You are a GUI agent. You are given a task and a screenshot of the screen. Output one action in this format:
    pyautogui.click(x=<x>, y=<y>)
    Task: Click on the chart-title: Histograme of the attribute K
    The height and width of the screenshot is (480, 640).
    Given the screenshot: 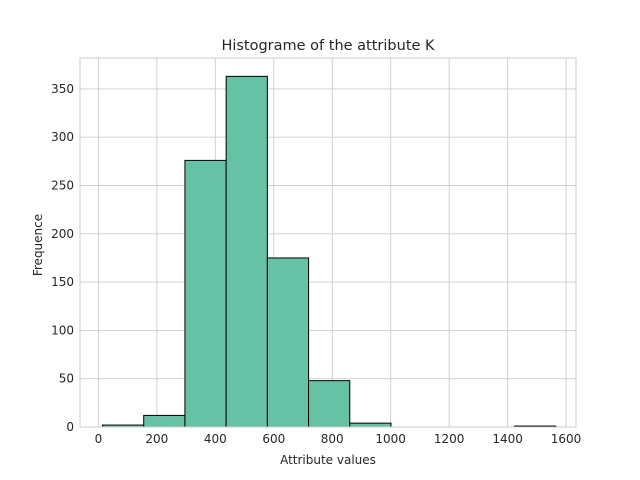 What is the action you would take?
    pyautogui.click(x=328, y=46)
    